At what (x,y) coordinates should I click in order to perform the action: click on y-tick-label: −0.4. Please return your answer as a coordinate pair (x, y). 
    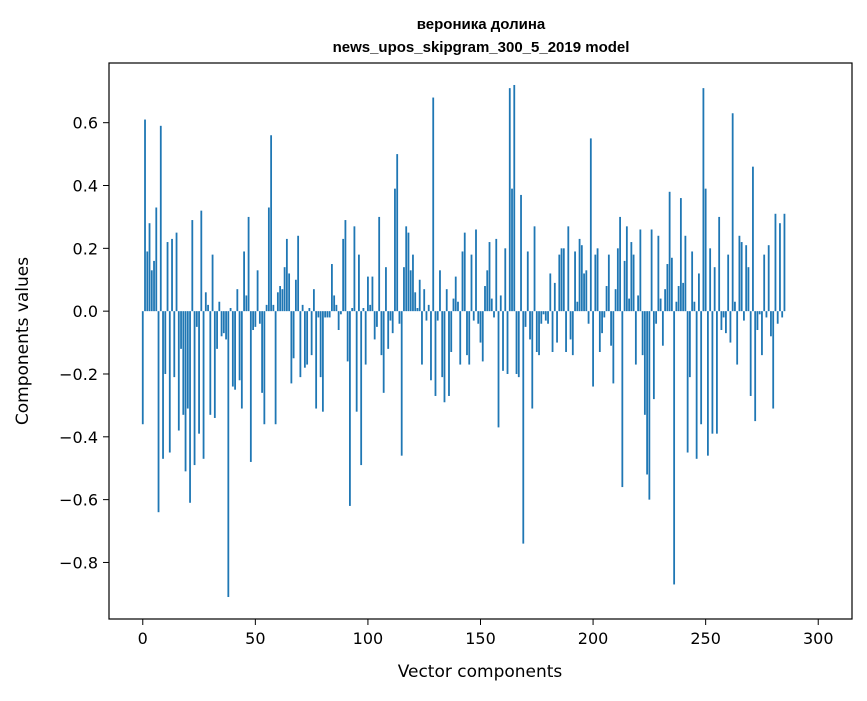
    Looking at the image, I should click on (78, 437).